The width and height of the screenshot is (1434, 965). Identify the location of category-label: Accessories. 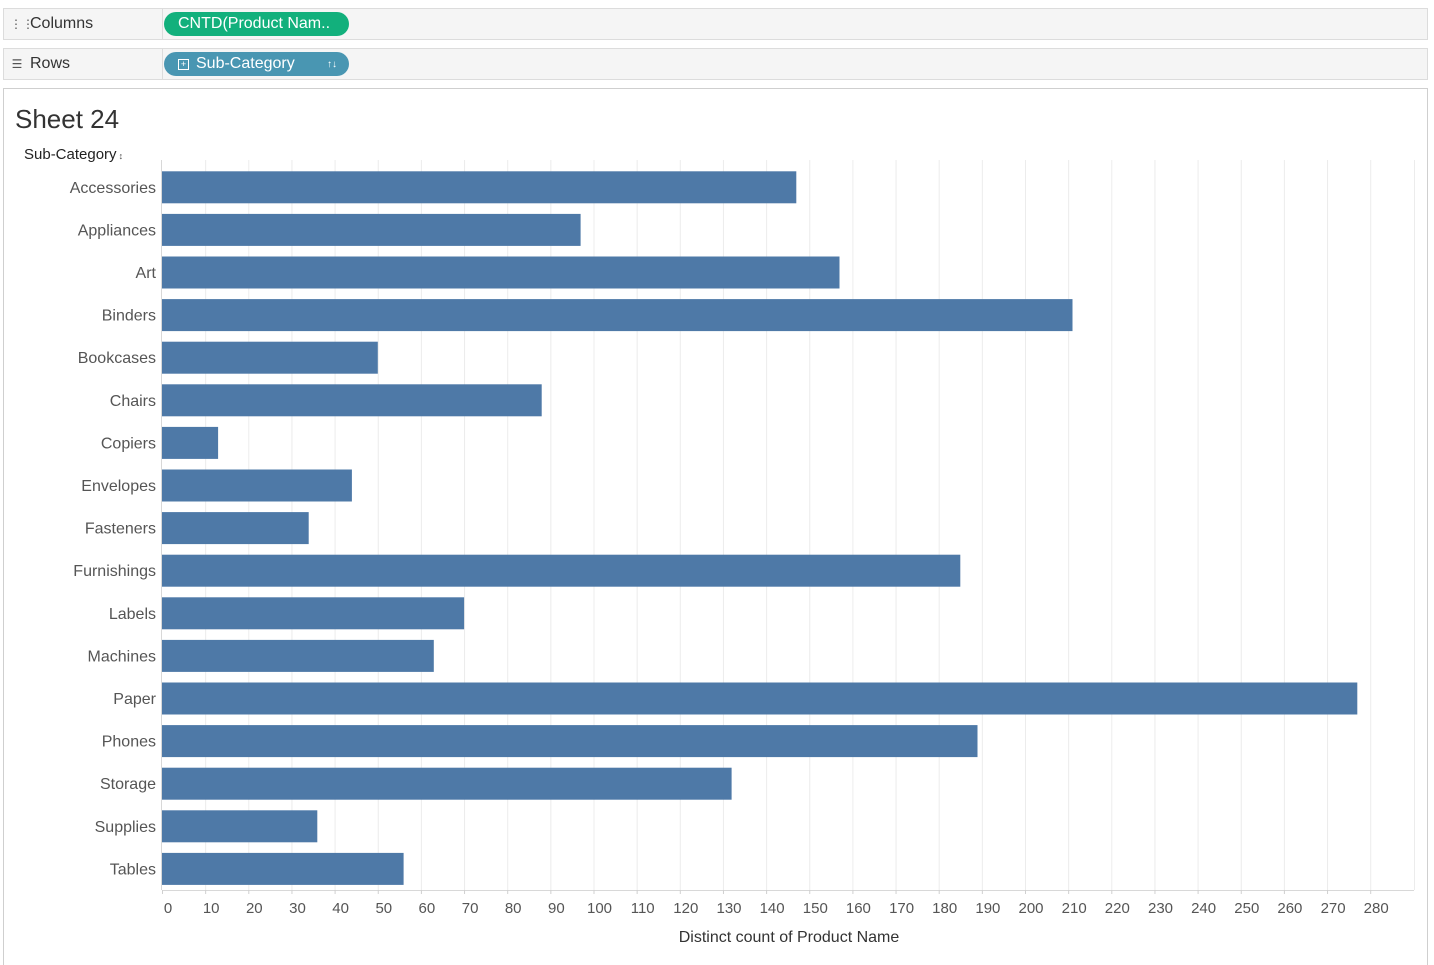
(113, 188).